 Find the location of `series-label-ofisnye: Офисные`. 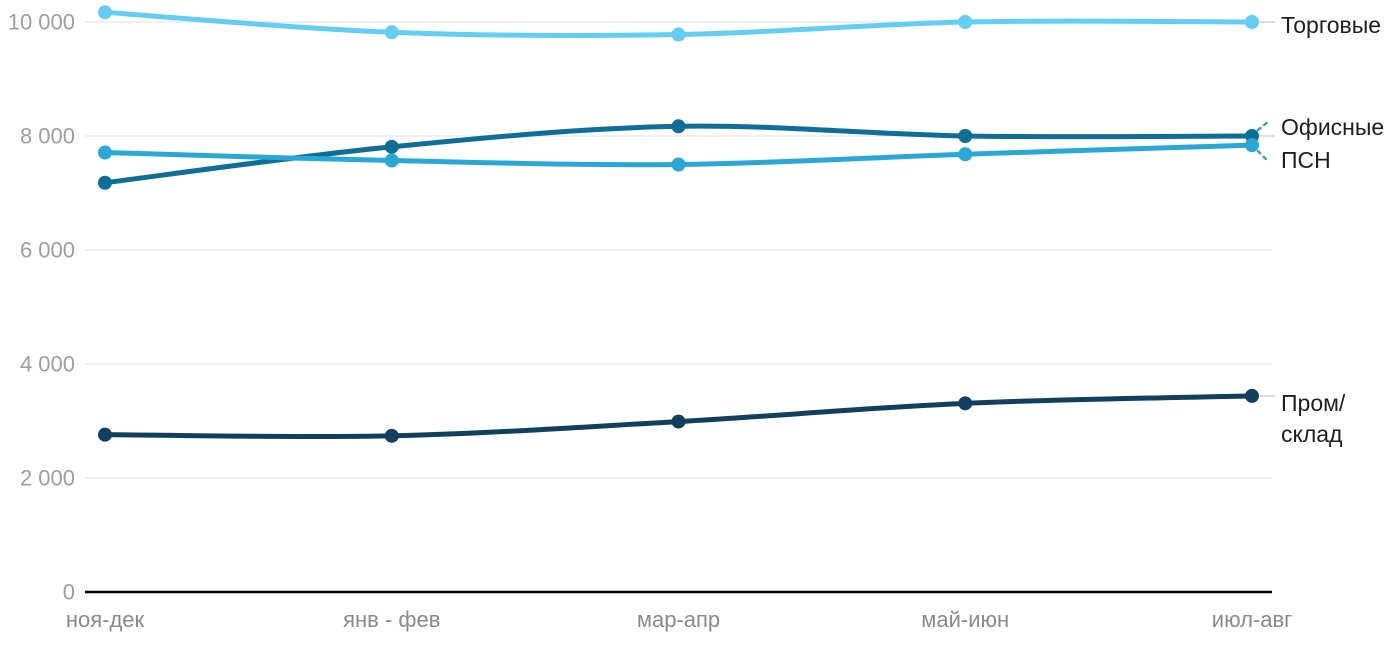

series-label-ofisnye: Офисные is located at coordinates (1332, 127).